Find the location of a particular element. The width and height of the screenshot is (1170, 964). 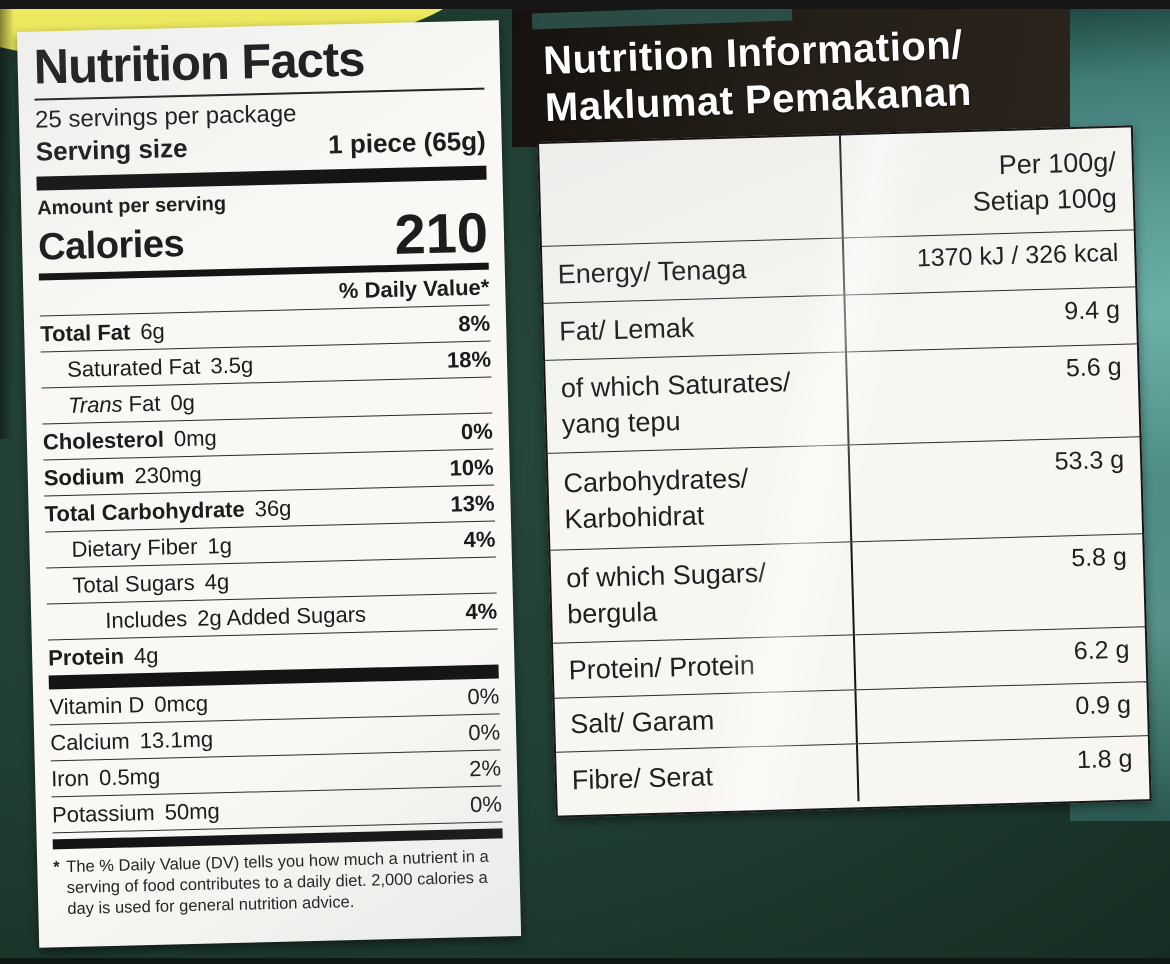

nutrient-amount: 230mg is located at coordinates (168, 475).